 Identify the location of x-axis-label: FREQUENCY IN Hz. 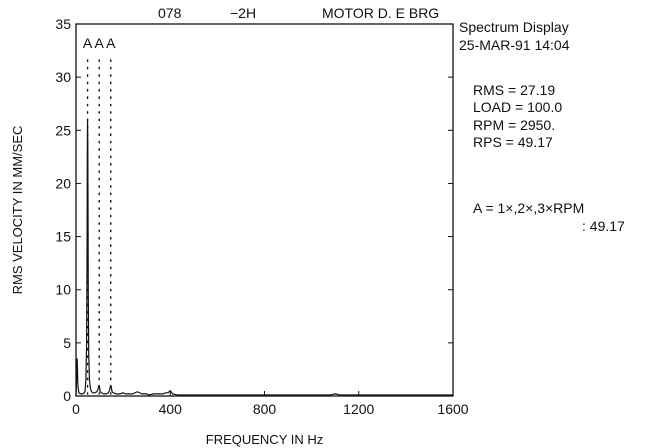
(265, 439).